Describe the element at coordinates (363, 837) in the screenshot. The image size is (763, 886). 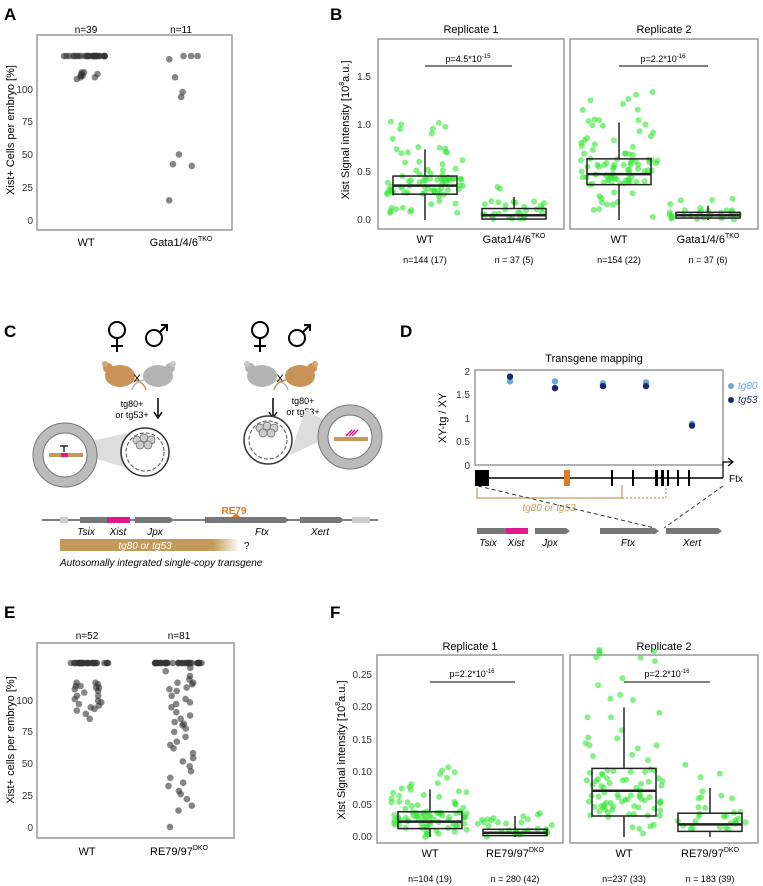
I see `y-tick-label: 0.00` at that location.